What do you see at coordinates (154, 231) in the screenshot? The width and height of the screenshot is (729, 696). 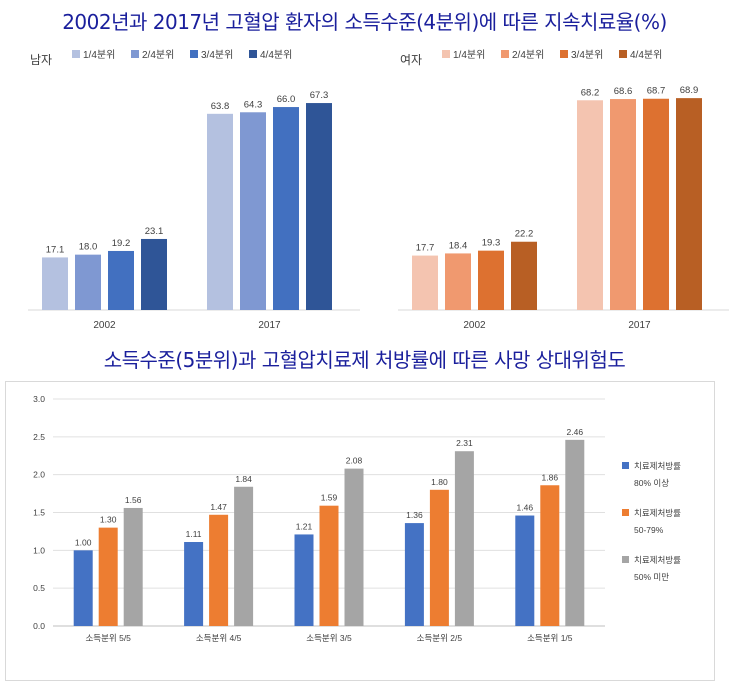 I see `men-value-label: 23.1` at bounding box center [154, 231].